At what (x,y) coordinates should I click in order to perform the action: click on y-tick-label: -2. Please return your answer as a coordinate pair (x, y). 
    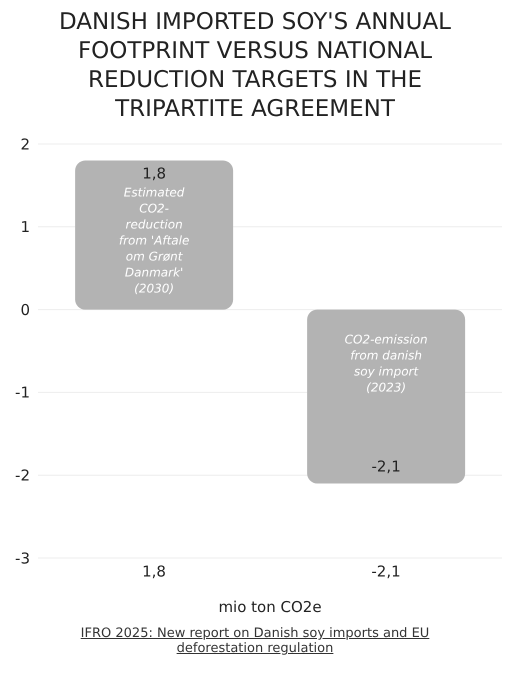
    Looking at the image, I should click on (22, 475).